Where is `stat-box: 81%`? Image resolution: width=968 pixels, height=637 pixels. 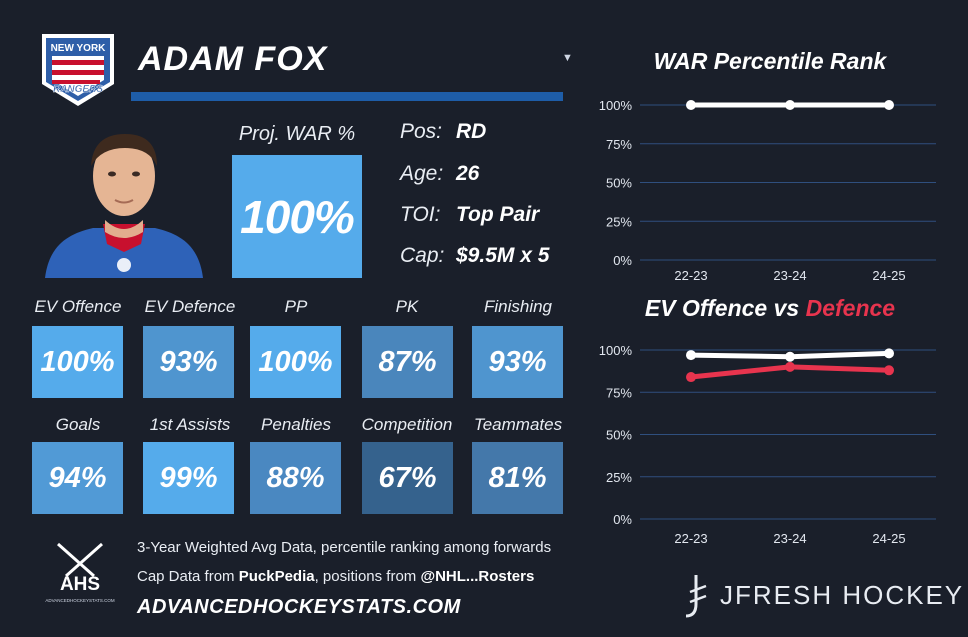 stat-box: 81% is located at coordinates (517, 478).